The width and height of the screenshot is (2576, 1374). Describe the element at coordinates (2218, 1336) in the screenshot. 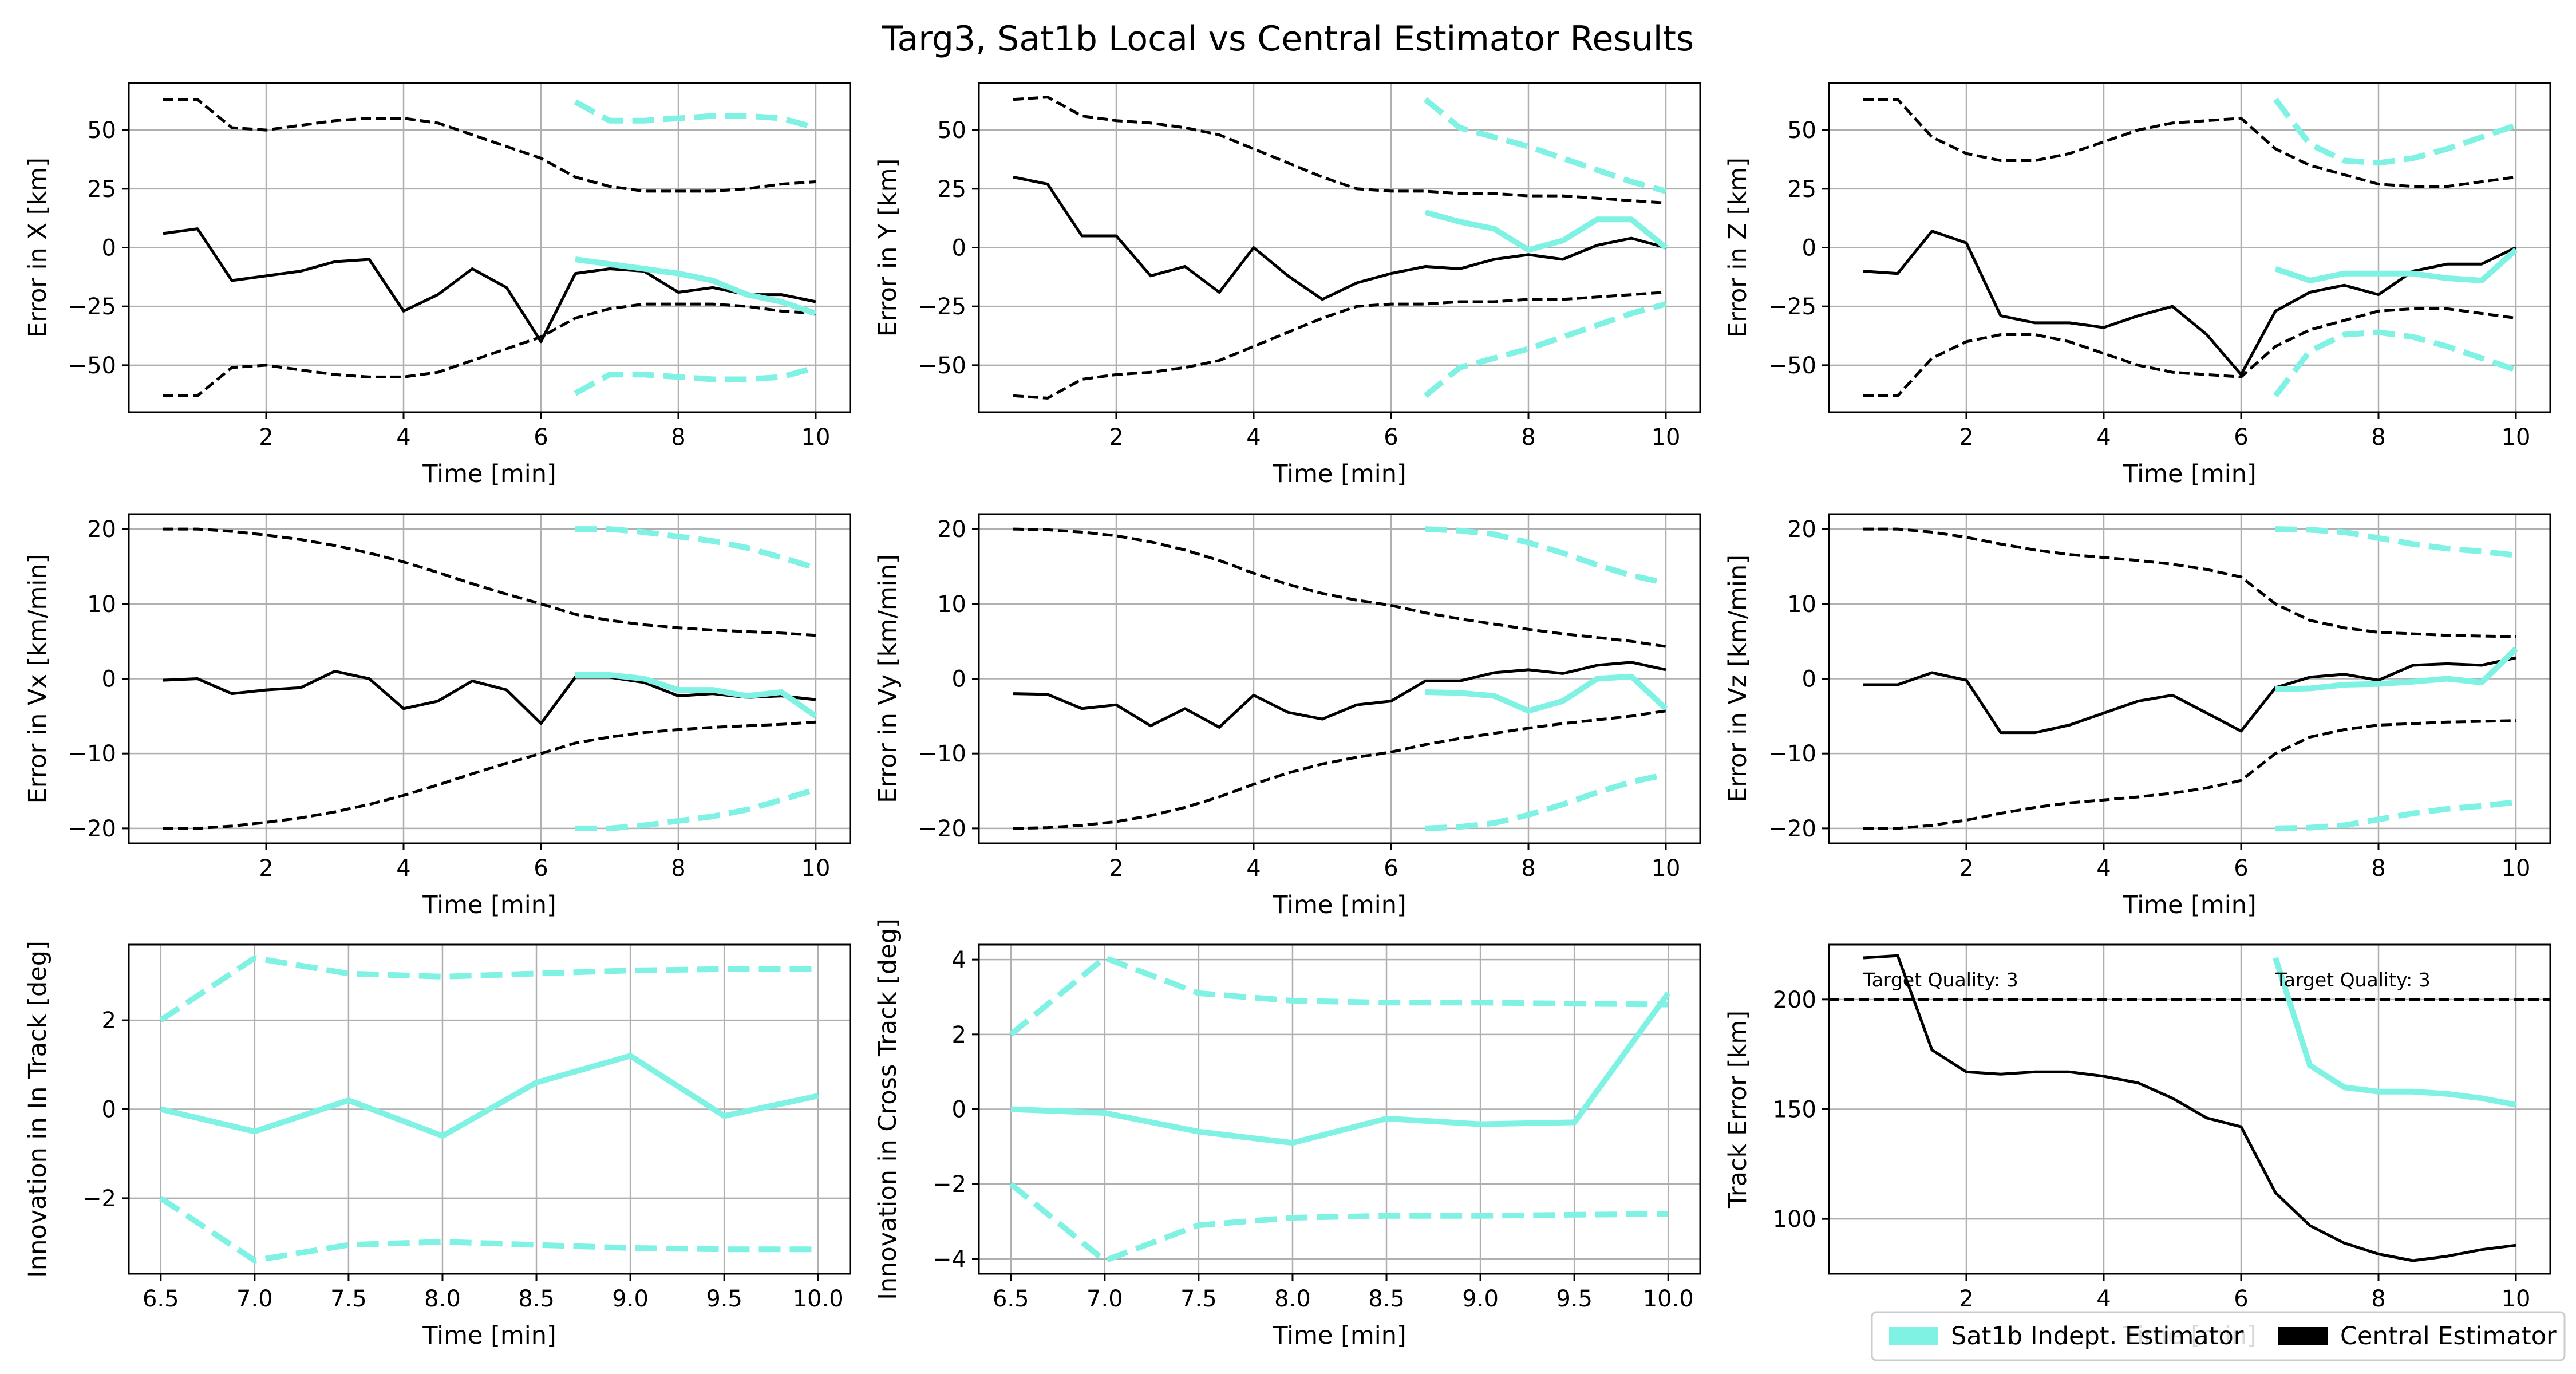

I see `figure-legend: Sat1b Indept. Estimator Central Estimator` at that location.